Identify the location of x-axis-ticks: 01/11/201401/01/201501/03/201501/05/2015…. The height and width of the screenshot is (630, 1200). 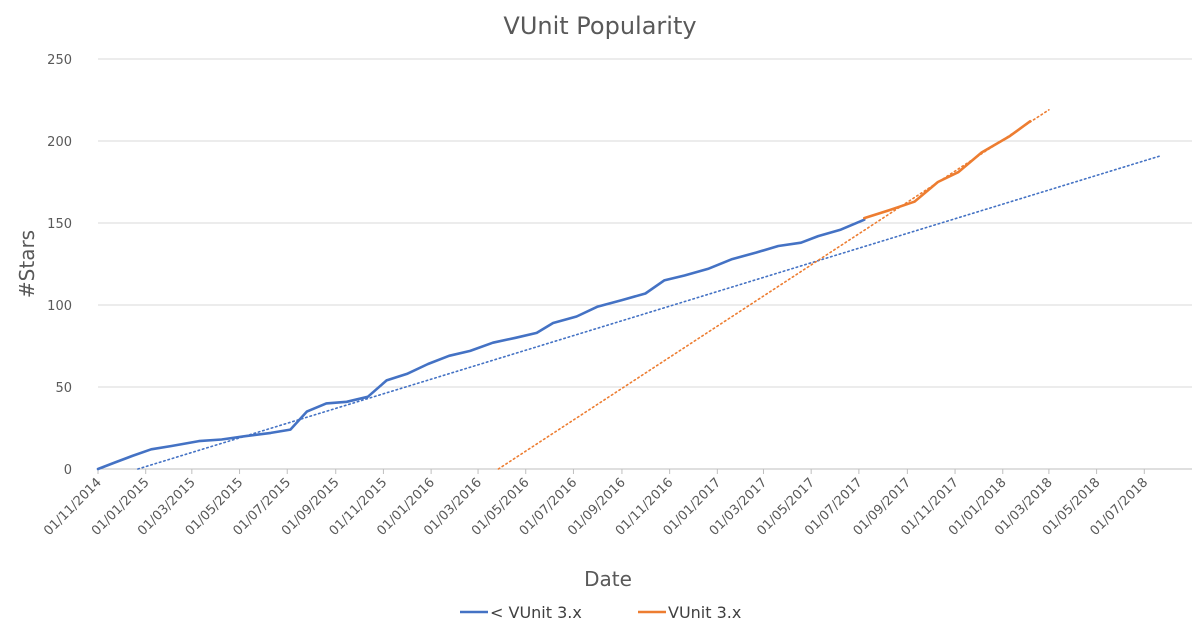
(596, 504).